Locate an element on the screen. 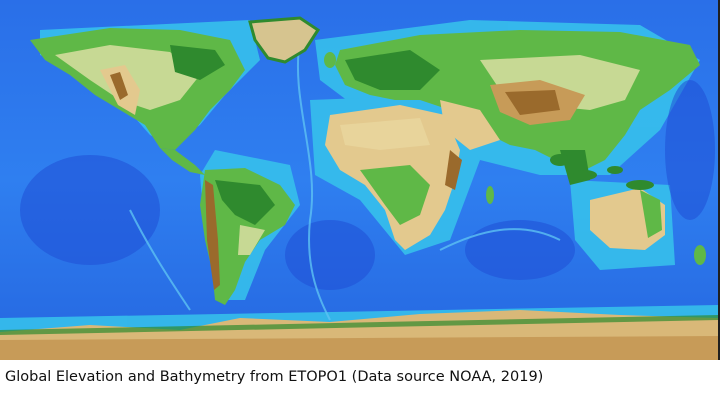 The image size is (720, 400). south-america is located at coordinates (247, 236).